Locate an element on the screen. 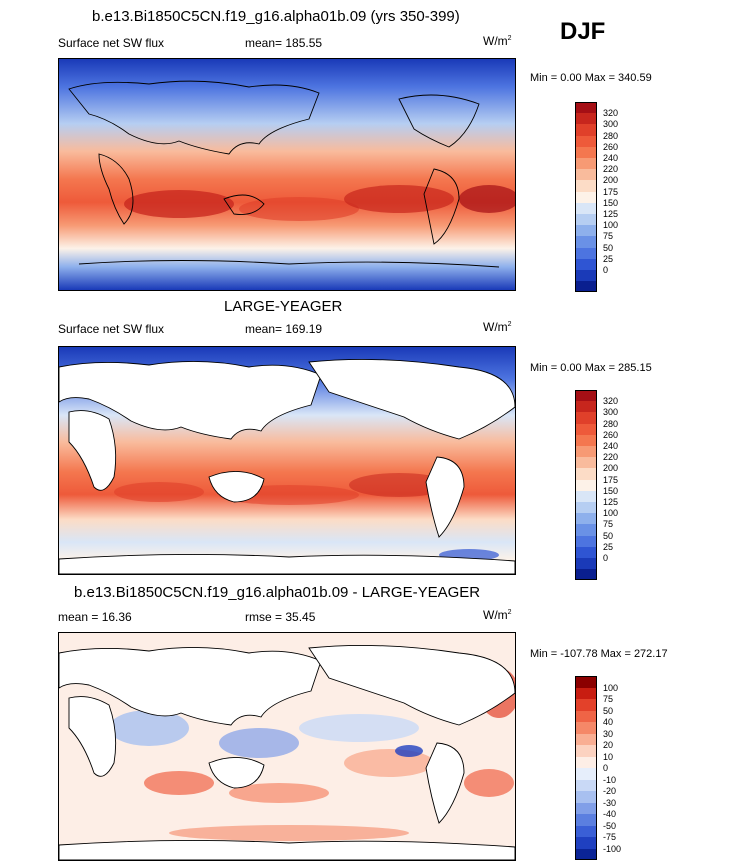 Image resolution: width=733 pixels, height=866 pixels. panel3-rmse-label: rmse = 35.45 is located at coordinates (280, 617).